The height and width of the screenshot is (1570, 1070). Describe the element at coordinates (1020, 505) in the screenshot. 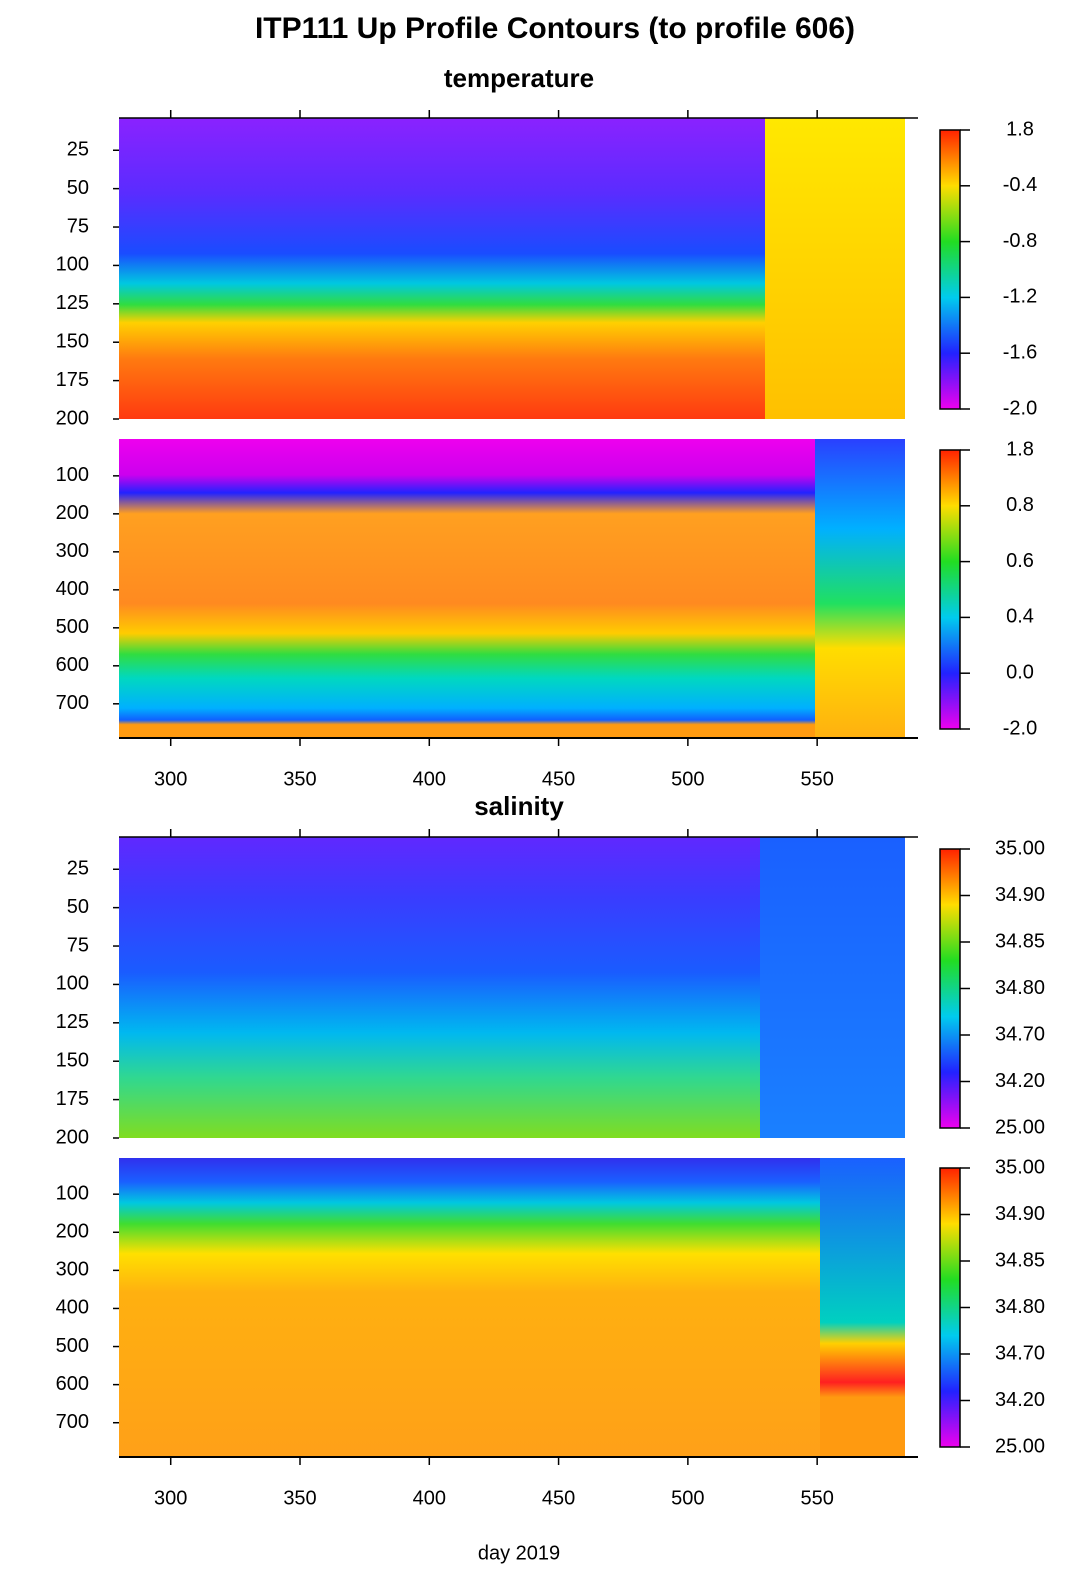

I see `colorbar-tick-label: 0.8` at that location.